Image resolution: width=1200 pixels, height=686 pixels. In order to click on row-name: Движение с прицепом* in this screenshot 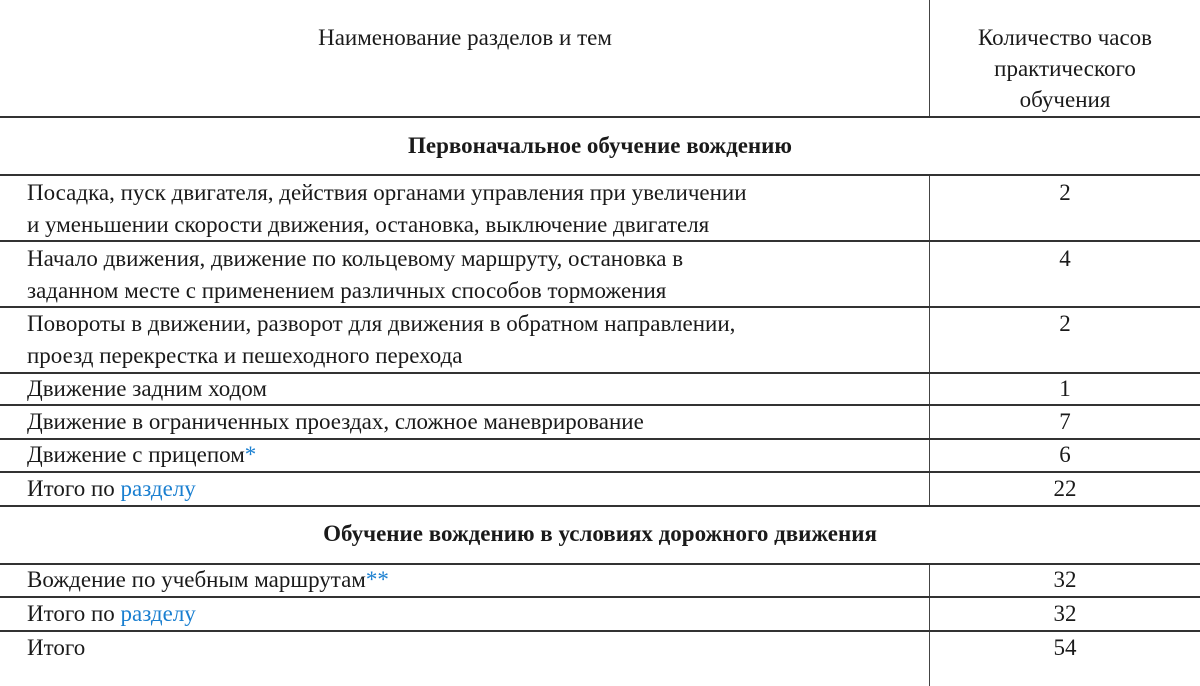, I will do `click(472, 455)`.